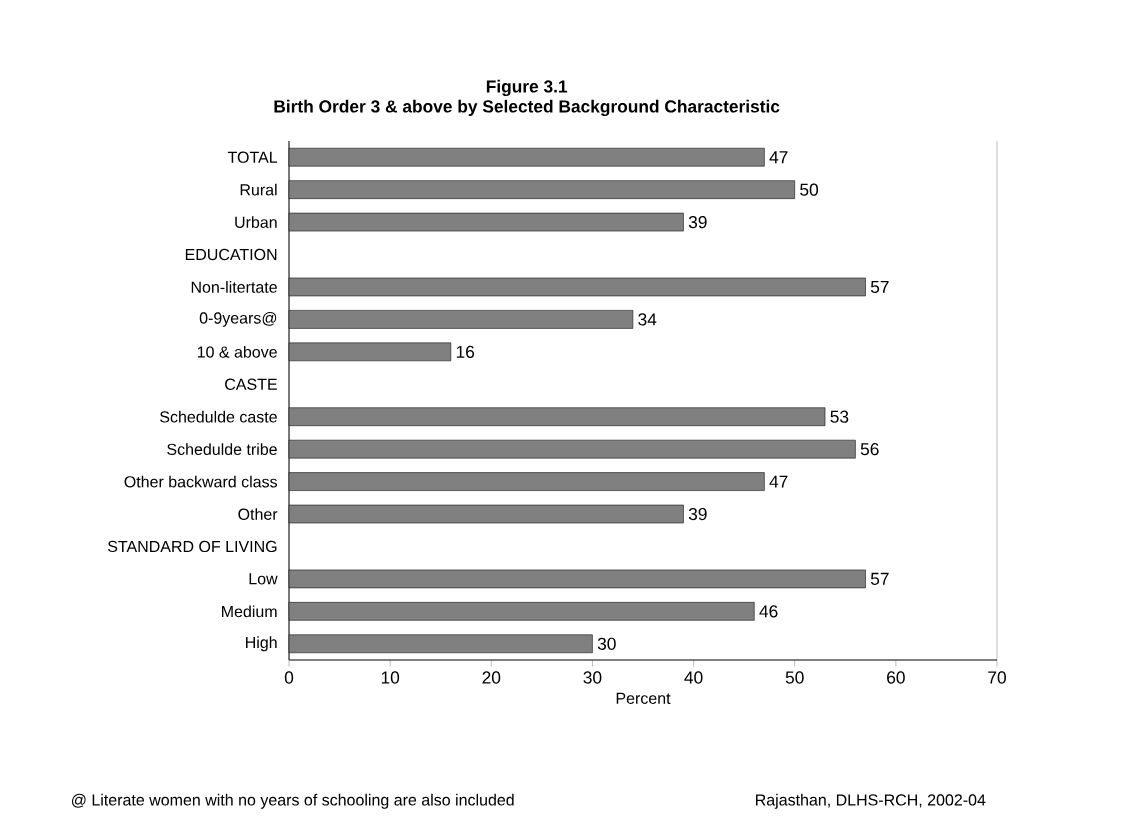 Image resolution: width=1138 pixels, height=831 pixels. Describe the element at coordinates (234, 287) in the screenshot. I see `y-tick-label: Non-litertate` at that location.